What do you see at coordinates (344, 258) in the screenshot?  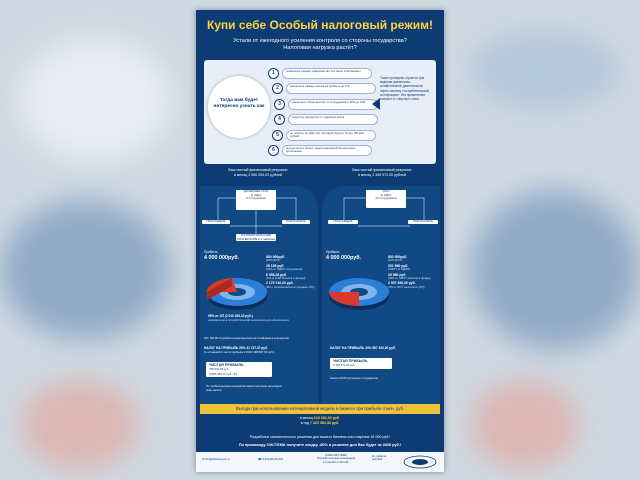 I see `profit-value: 4 000 000руб.` at bounding box center [344, 258].